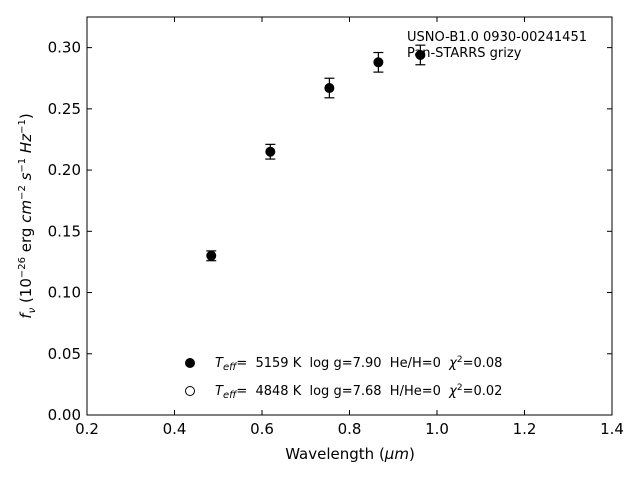  What do you see at coordinates (460, 360) in the screenshot?
I see `legend-1-chi-exp: 2` at bounding box center [460, 360].